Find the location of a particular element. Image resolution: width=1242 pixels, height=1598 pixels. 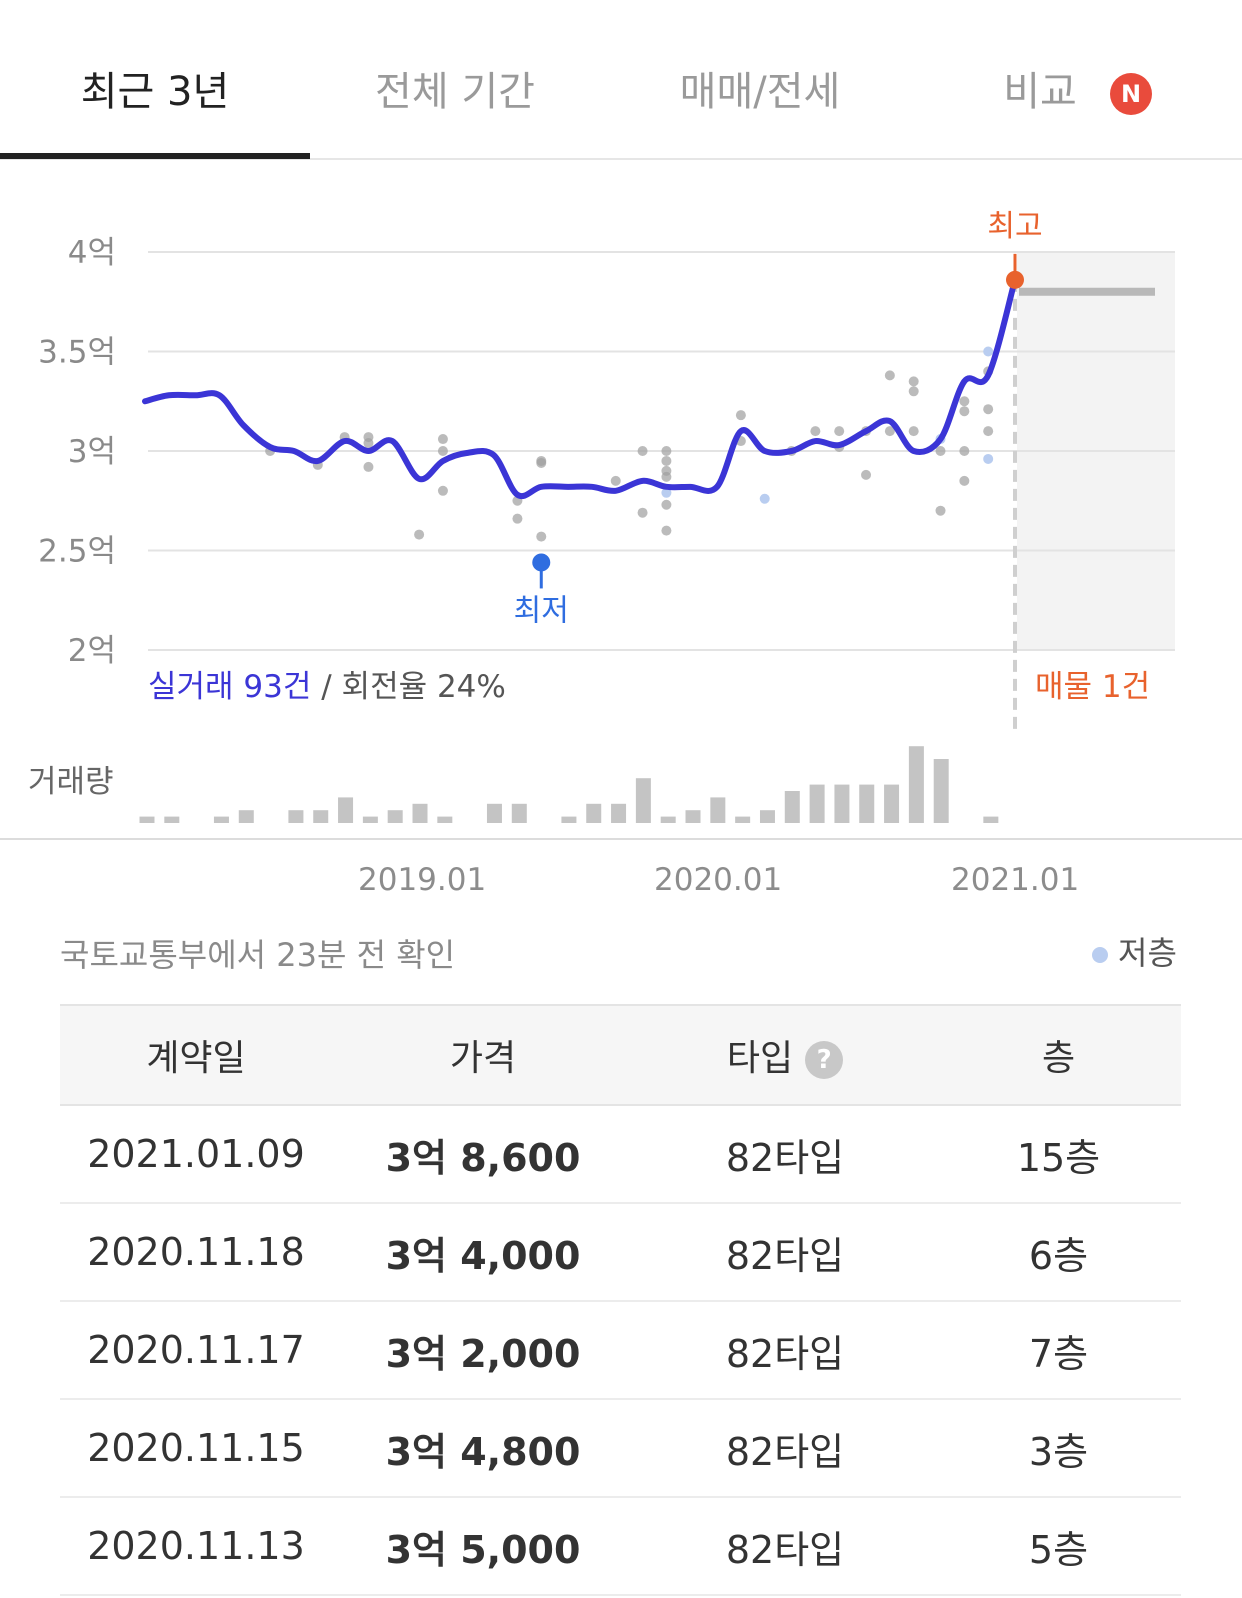

cell-floor: 3층 is located at coordinates (1058, 1448).